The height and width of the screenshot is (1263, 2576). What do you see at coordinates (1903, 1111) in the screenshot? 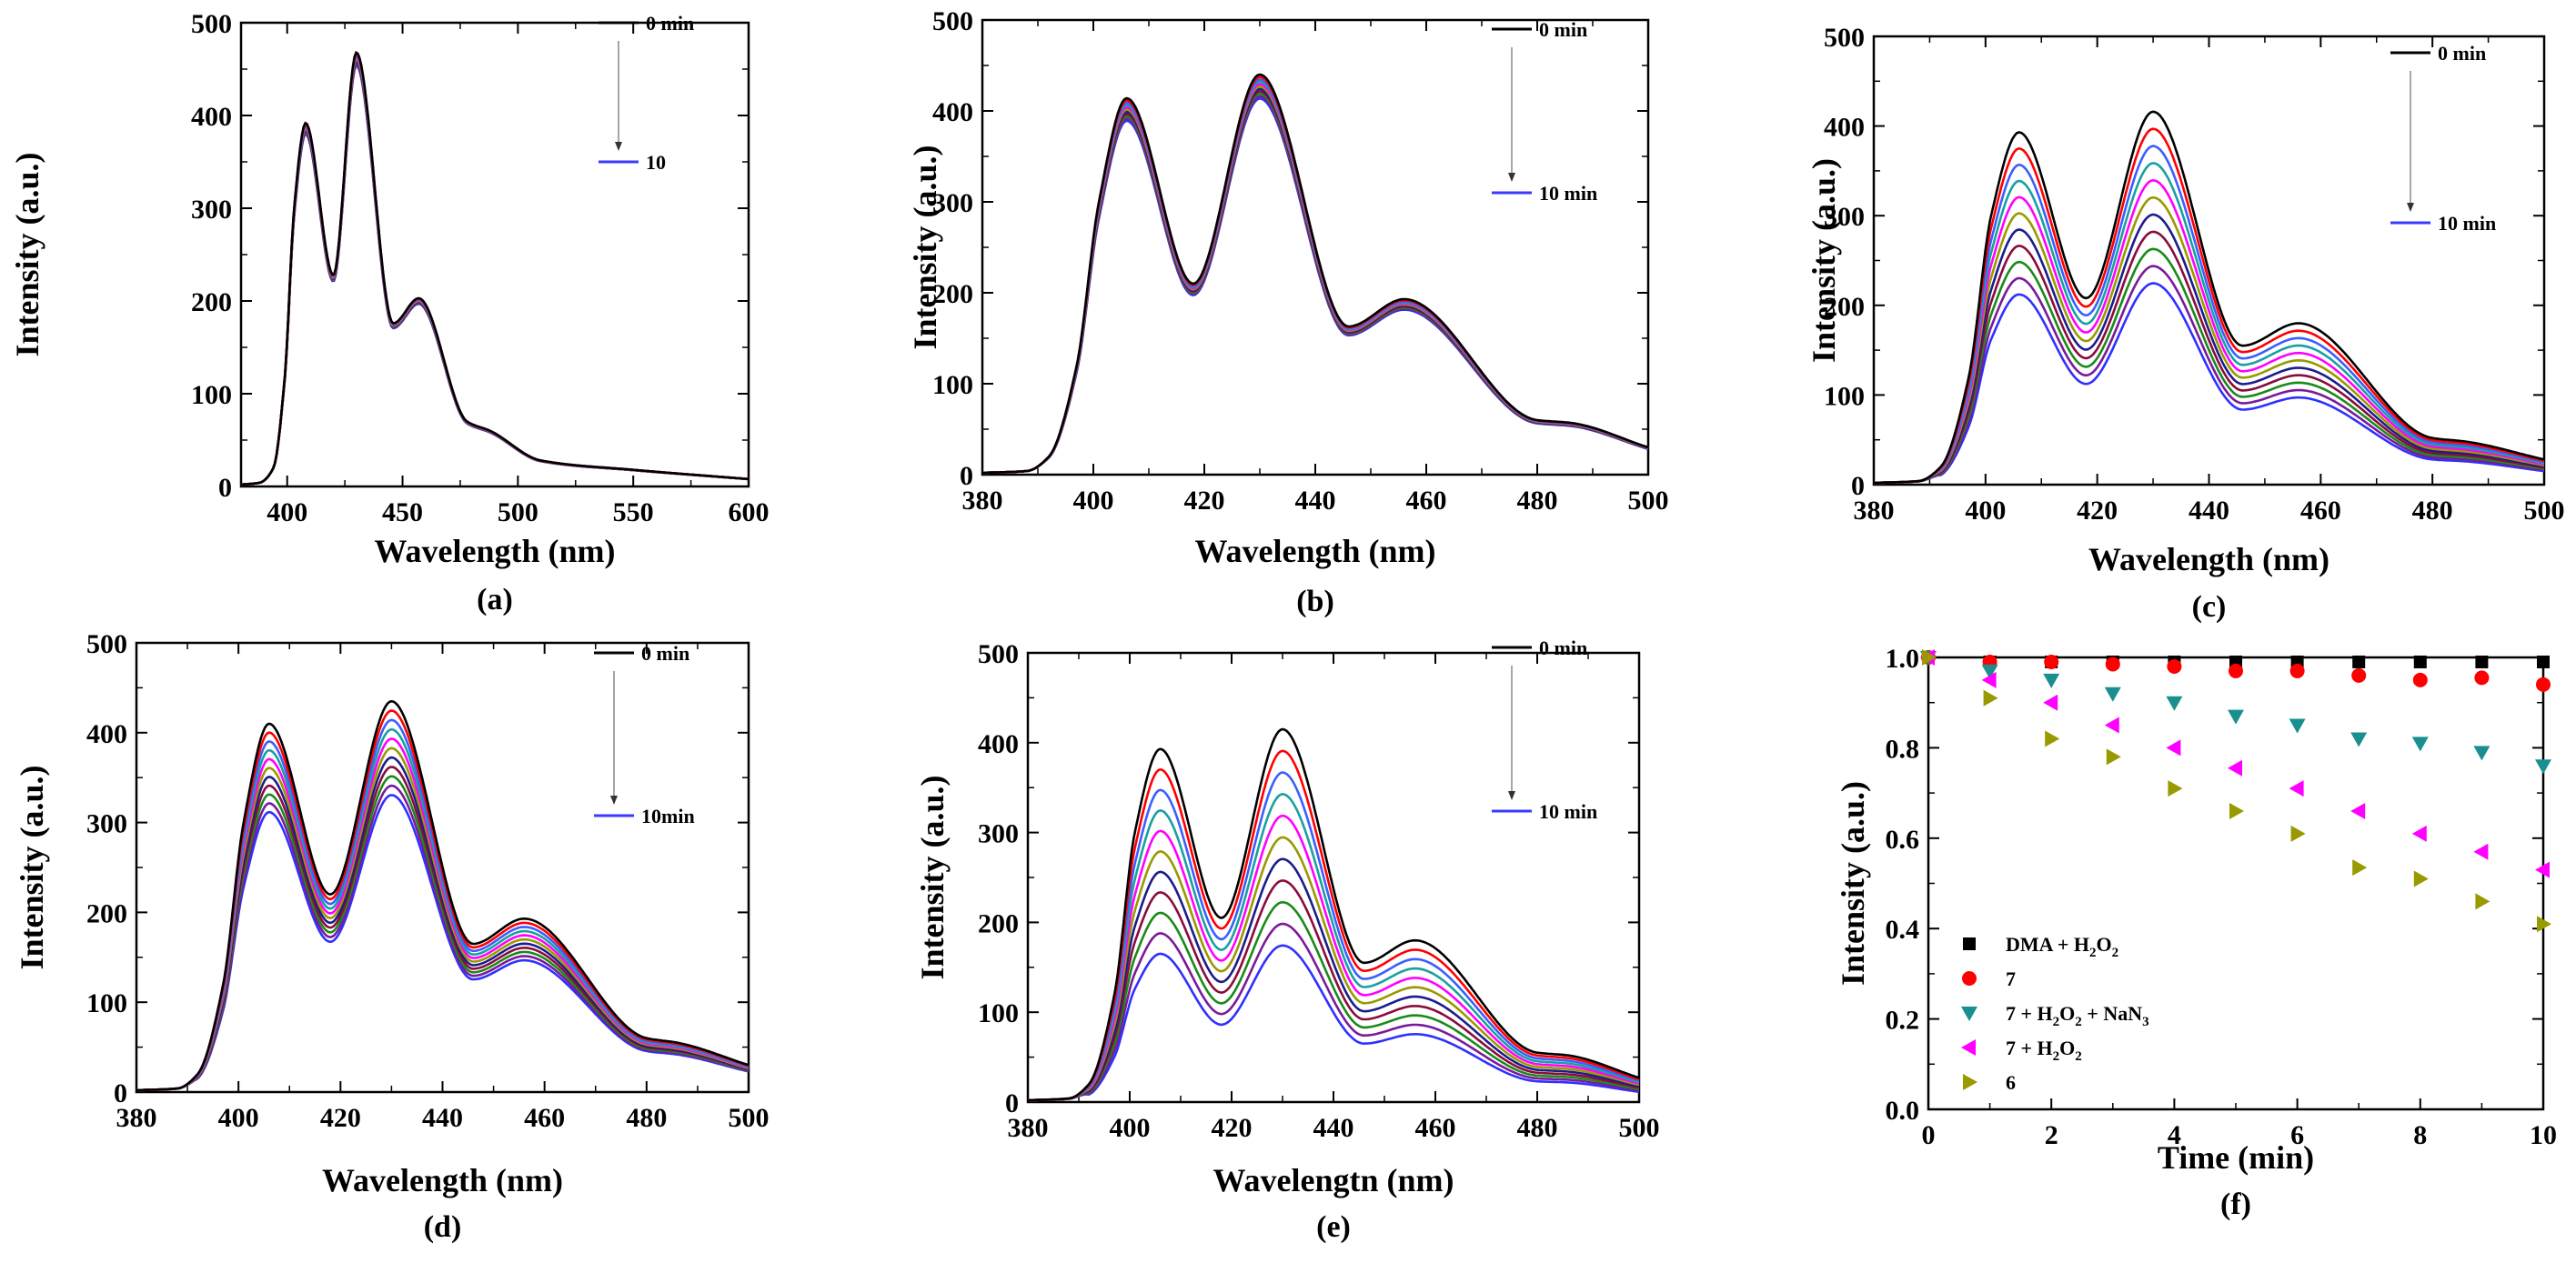
I see `y-tick-label: 0.0` at bounding box center [1903, 1111].